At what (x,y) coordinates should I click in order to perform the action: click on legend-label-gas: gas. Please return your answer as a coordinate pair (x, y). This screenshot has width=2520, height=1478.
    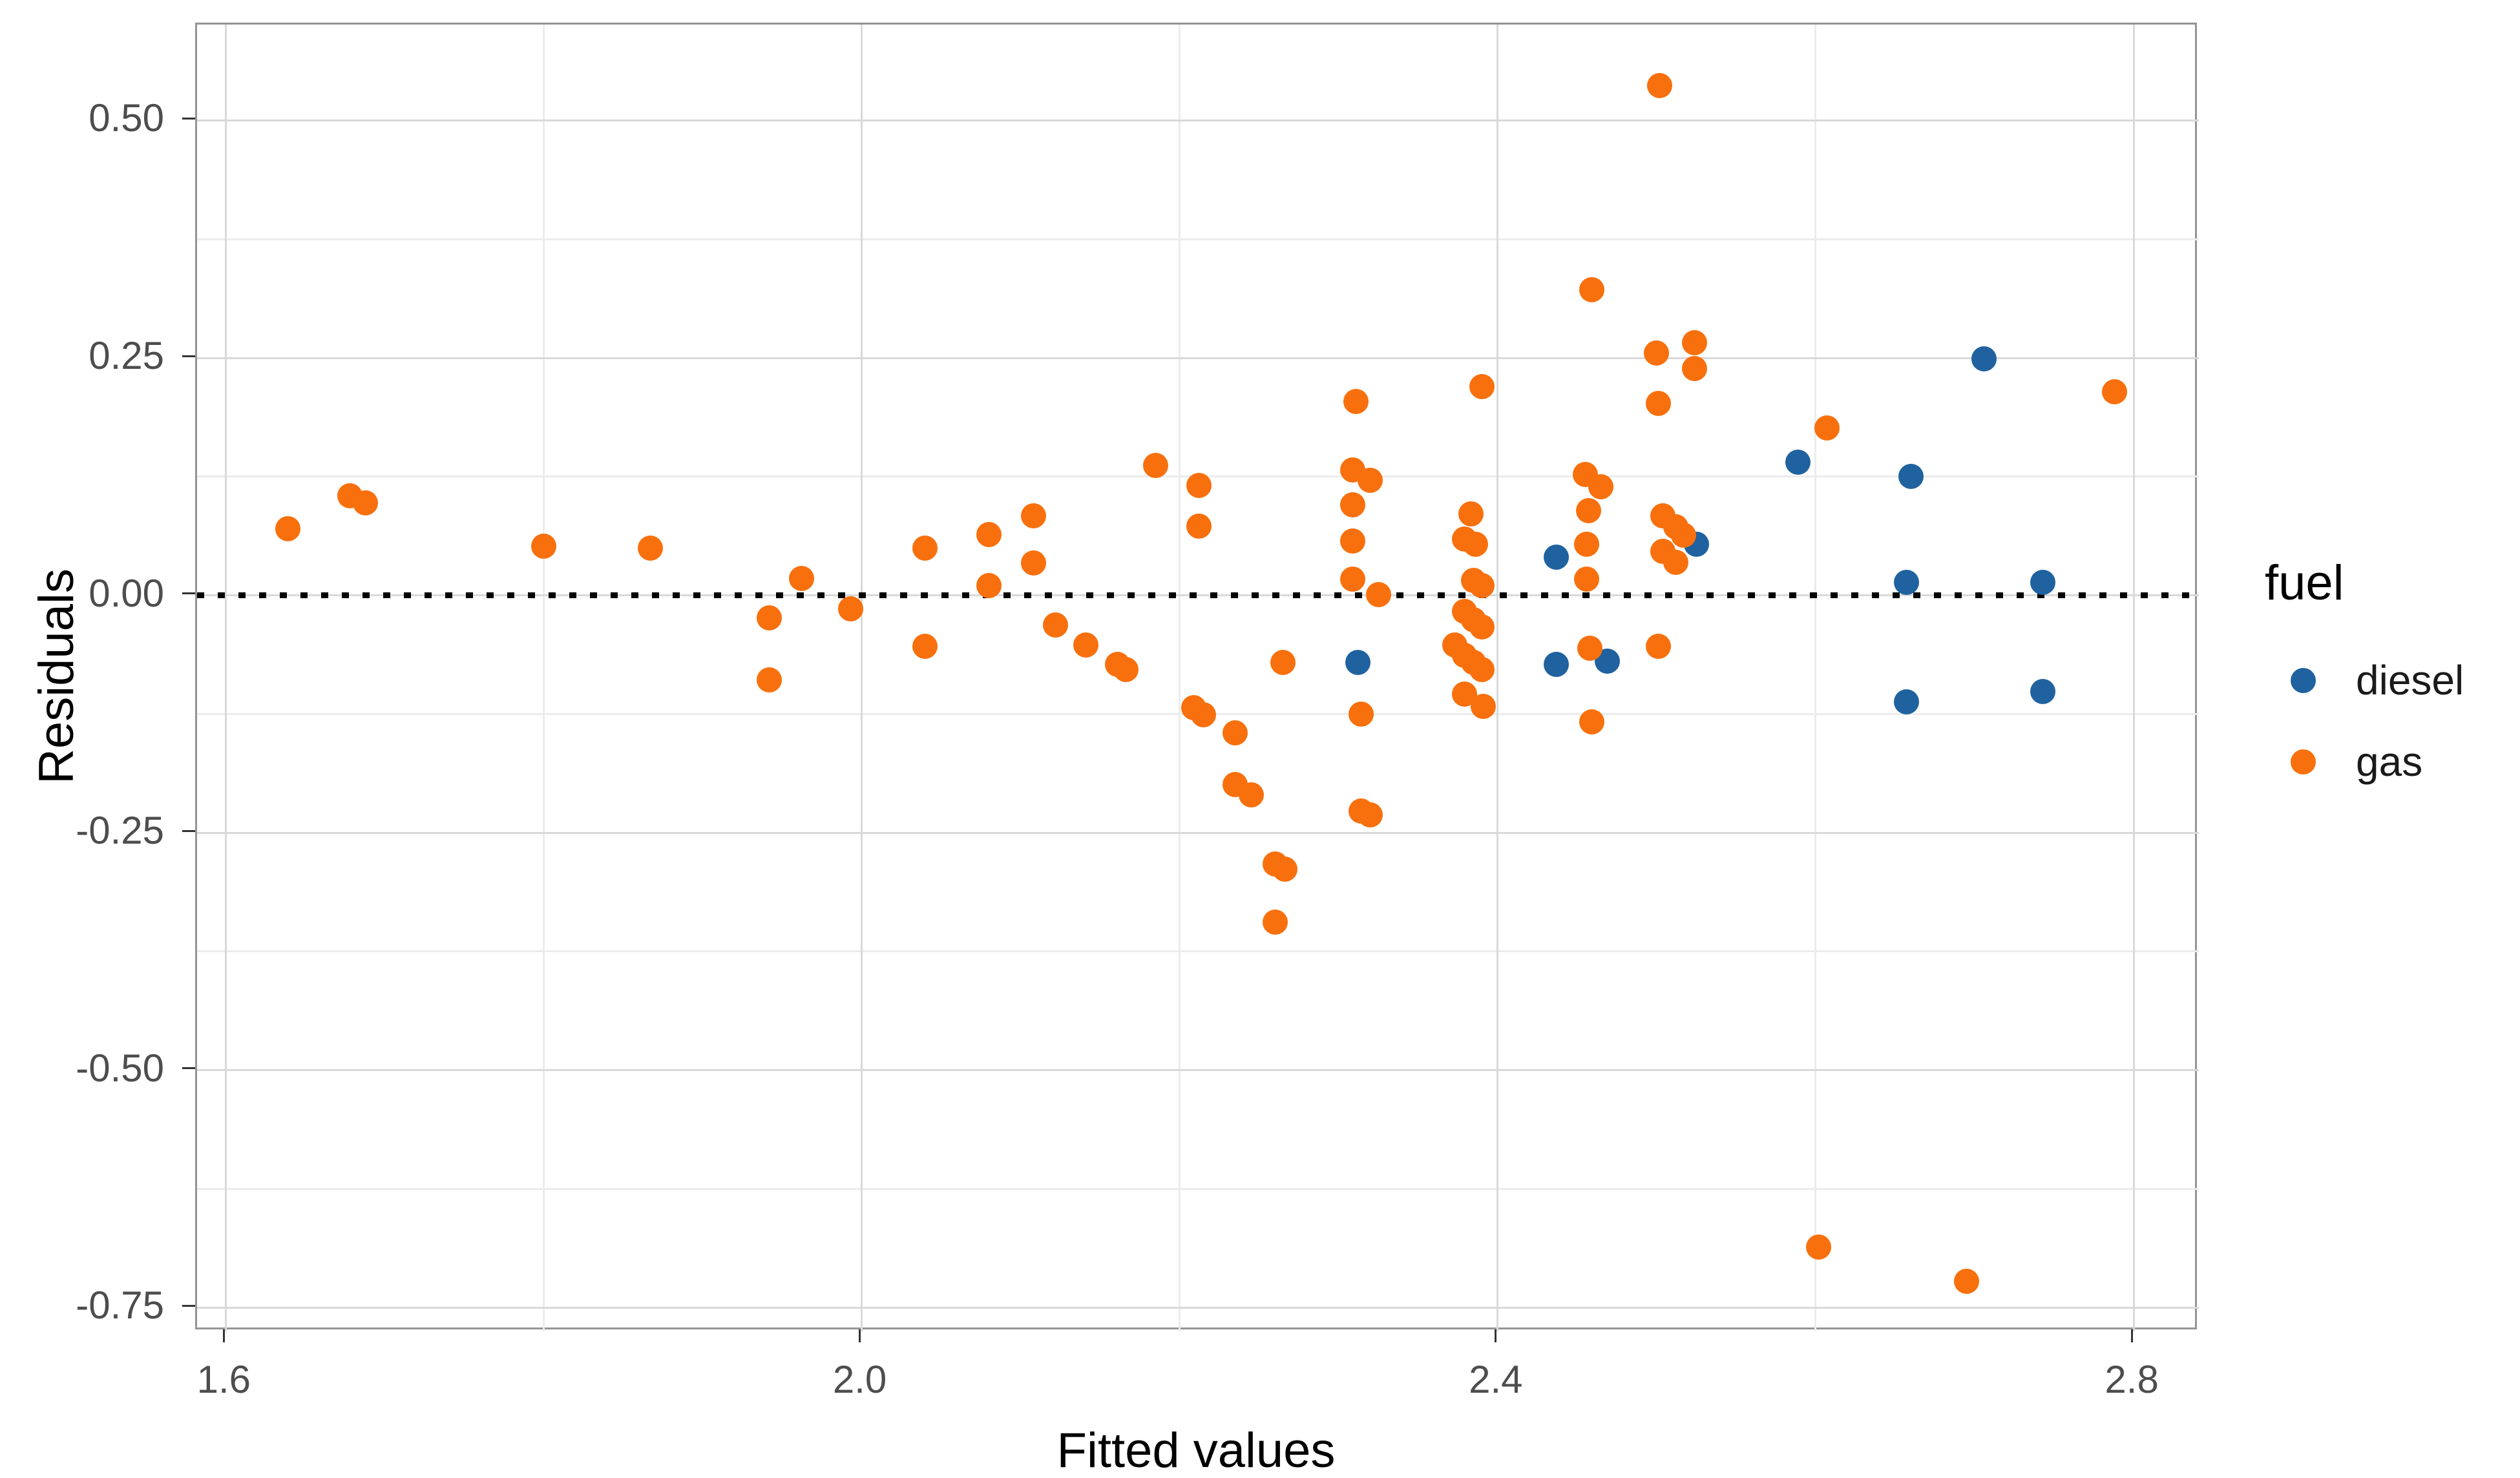
    Looking at the image, I should click on (2389, 761).